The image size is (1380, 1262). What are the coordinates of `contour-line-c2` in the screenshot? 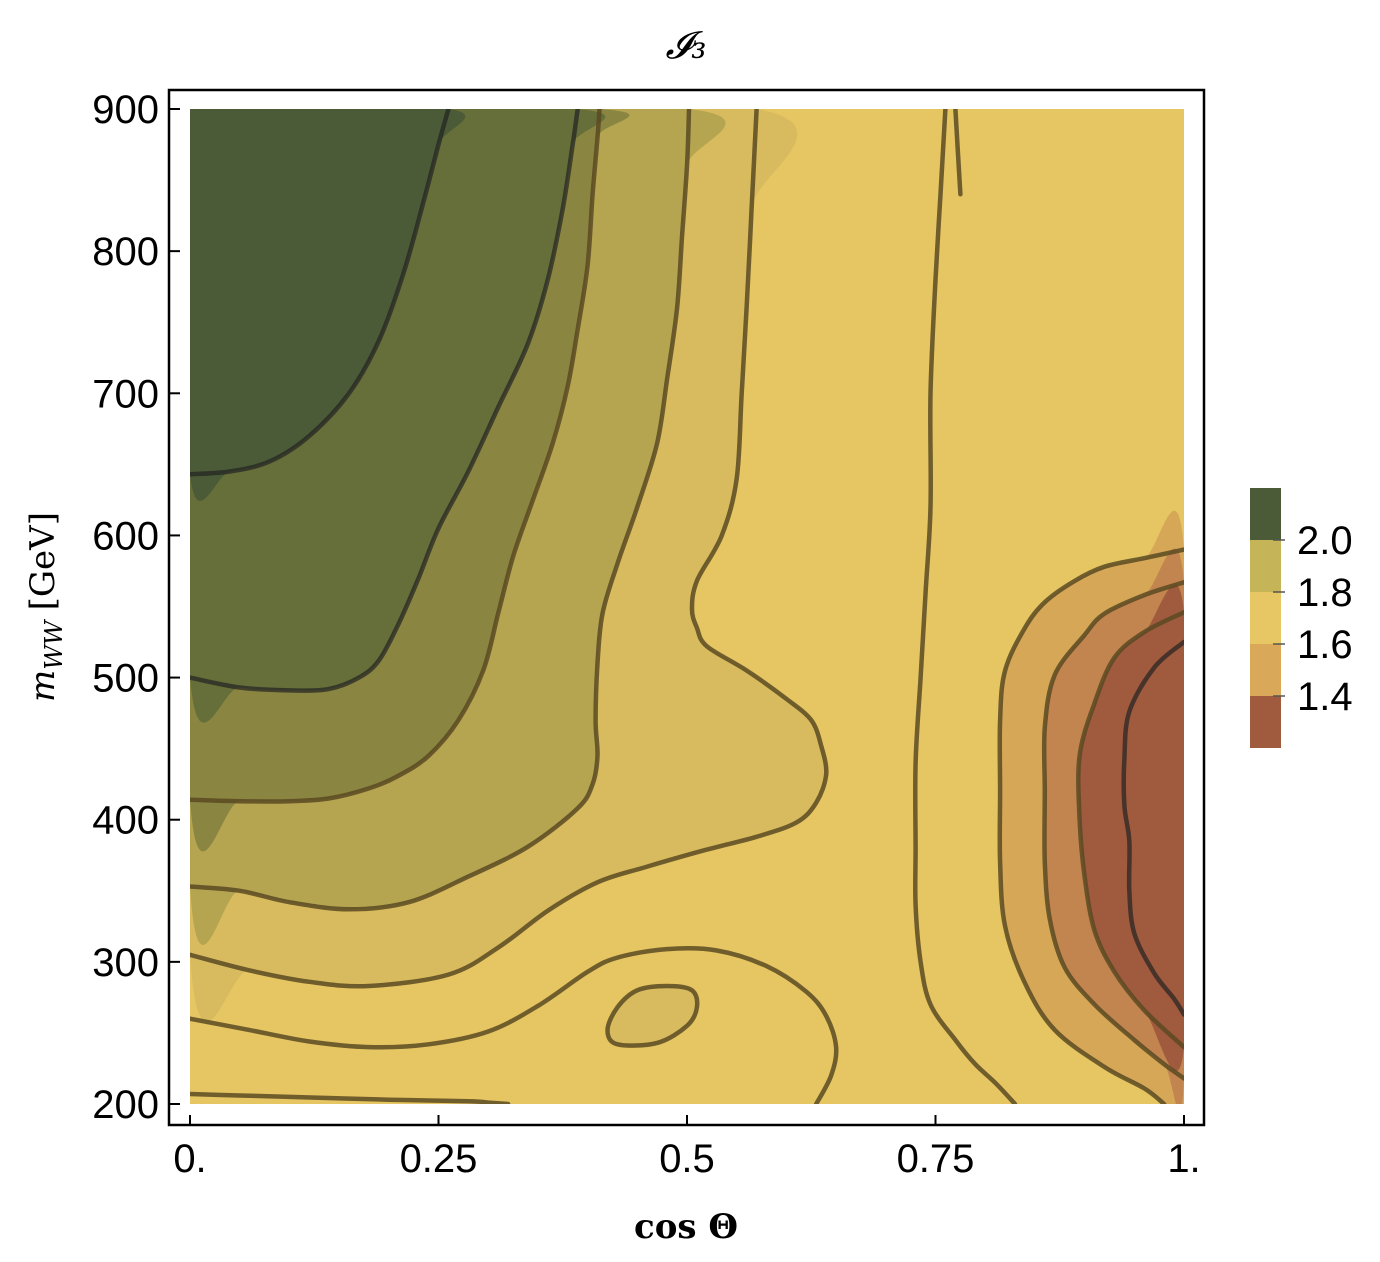 It's located at (385, 401).